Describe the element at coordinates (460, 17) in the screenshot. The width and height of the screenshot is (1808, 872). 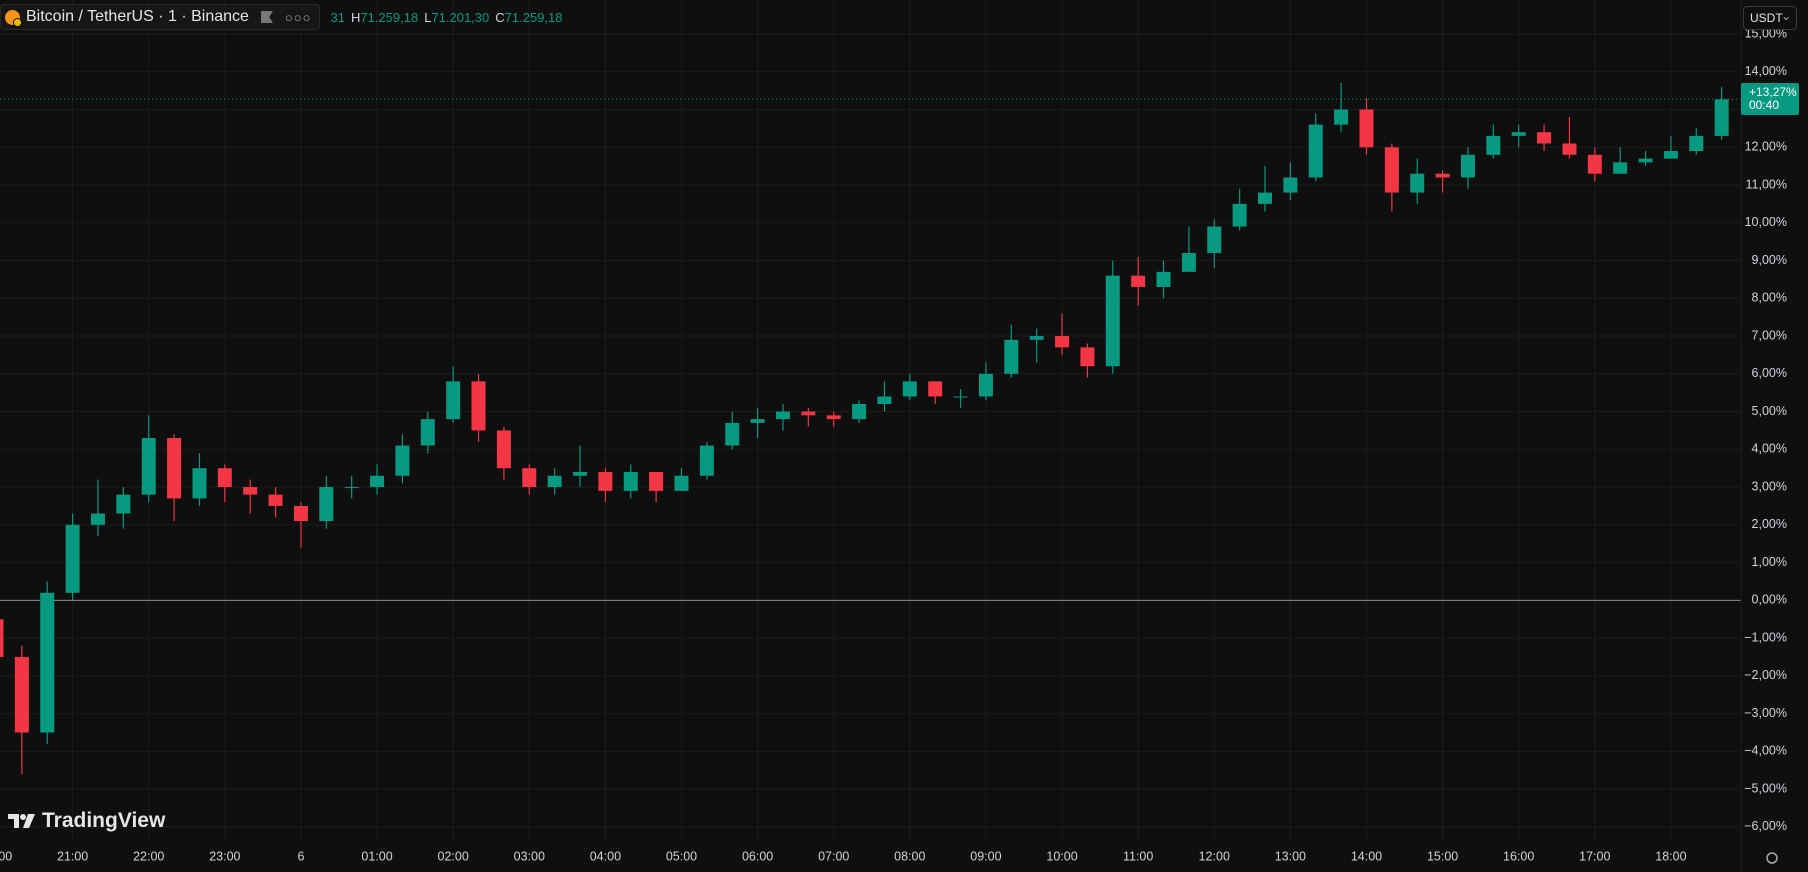
I see `header-value: 71.201,30` at that location.